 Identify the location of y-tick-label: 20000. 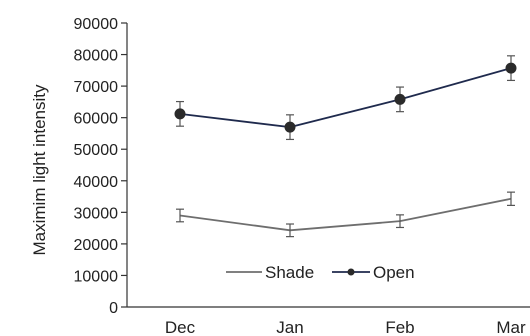
(96, 245).